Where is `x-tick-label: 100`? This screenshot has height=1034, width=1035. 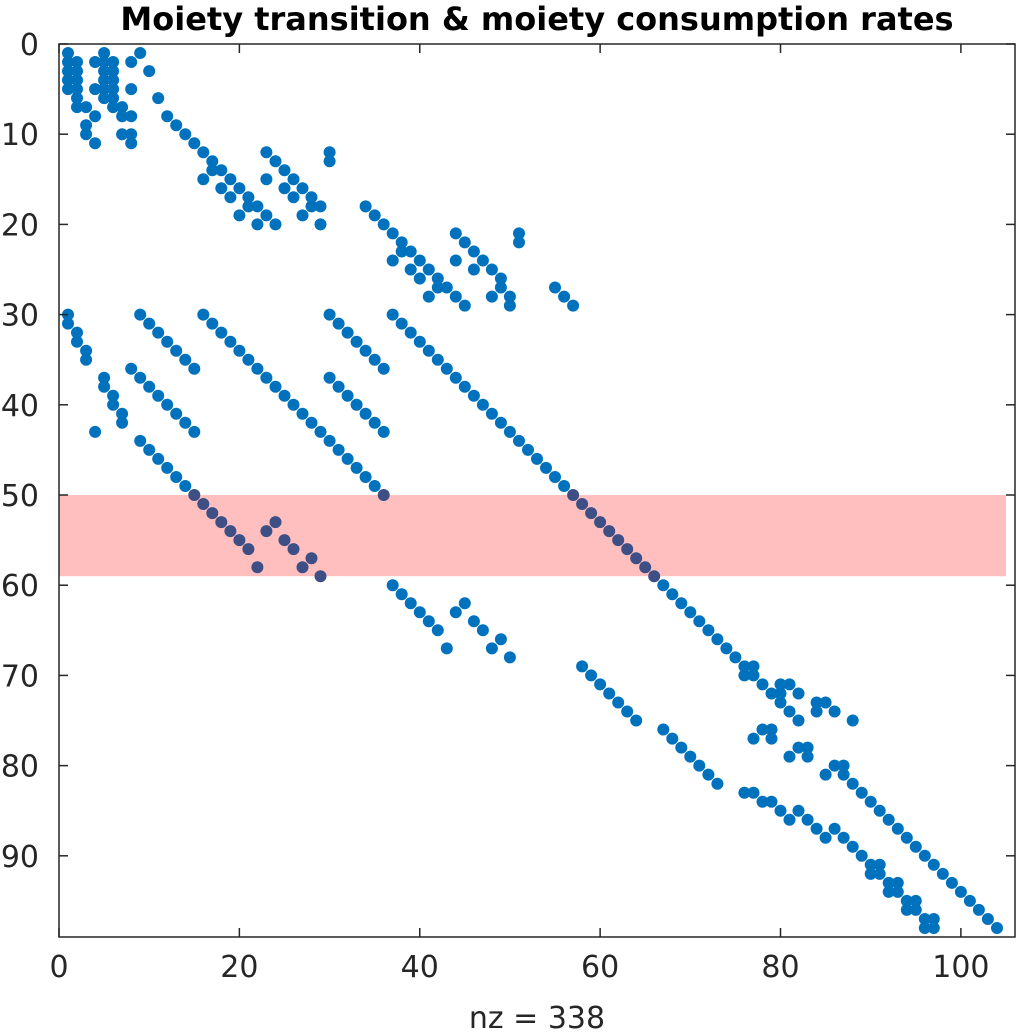 x-tick-label: 100 is located at coordinates (960, 967).